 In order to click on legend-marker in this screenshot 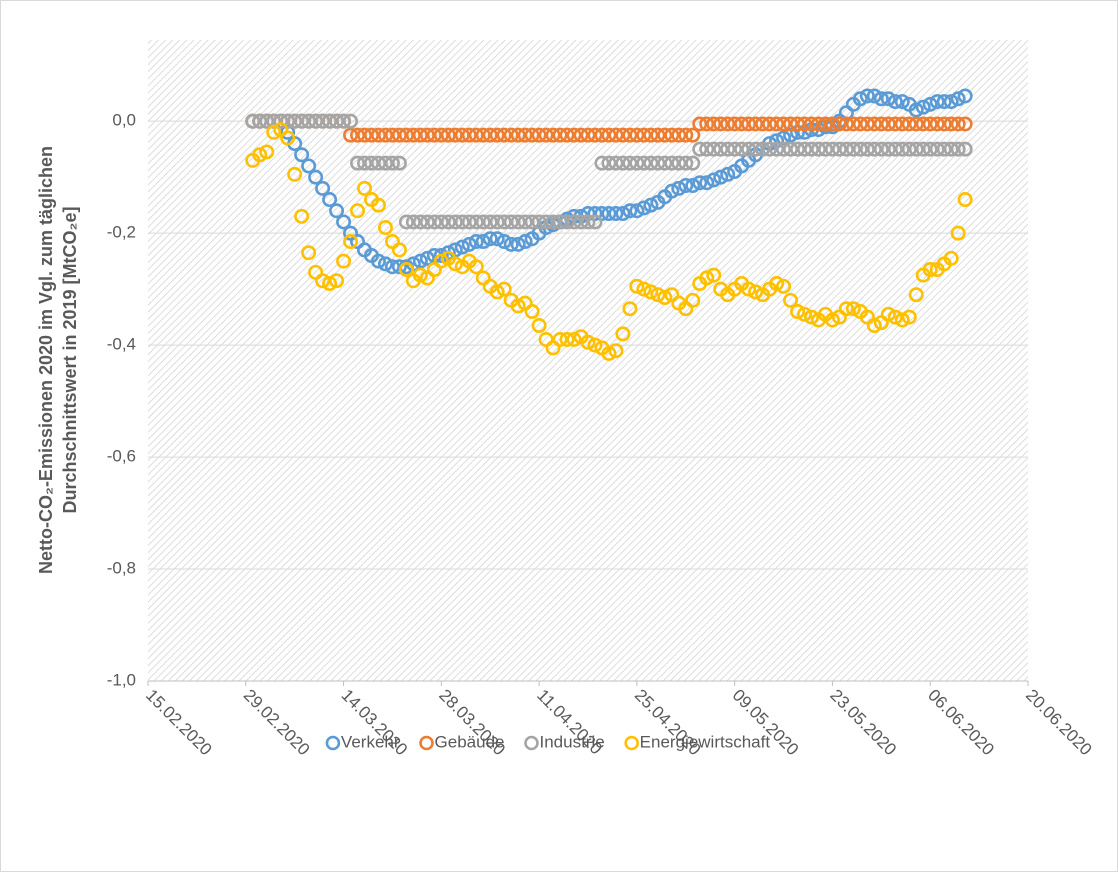, I will do `click(531, 743)`.